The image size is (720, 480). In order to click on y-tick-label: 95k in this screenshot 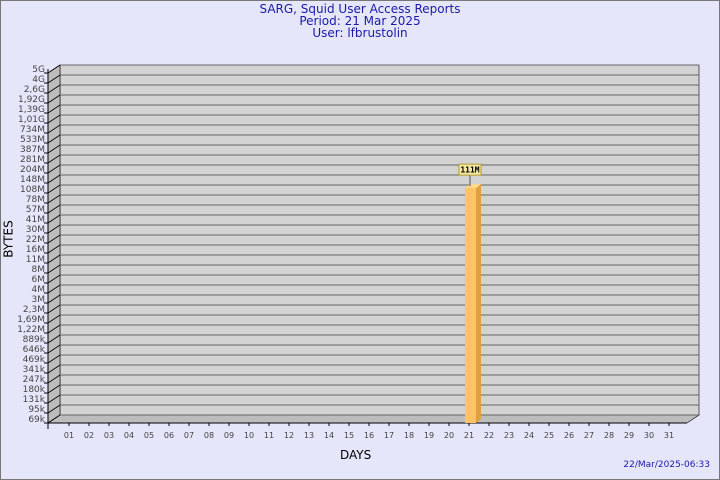, I will do `click(36, 410)`.